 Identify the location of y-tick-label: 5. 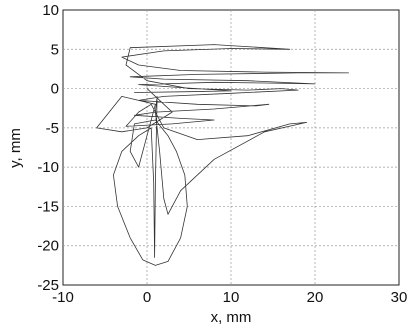
(55, 49).